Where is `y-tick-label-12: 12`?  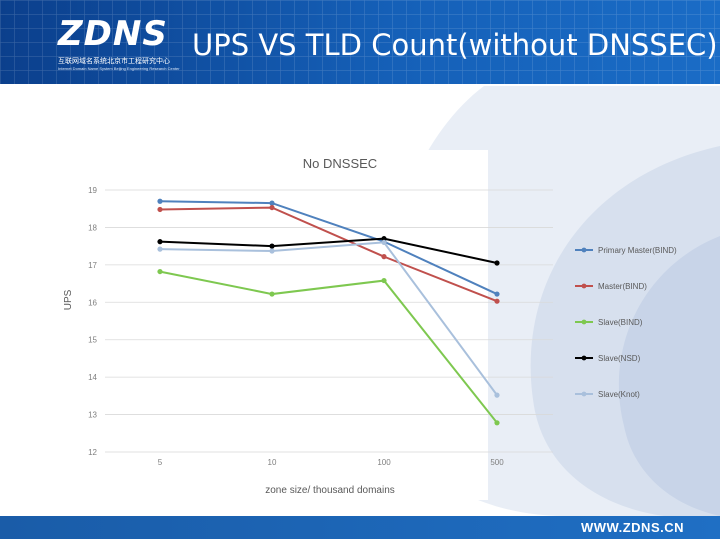
y-tick-label-12: 12 is located at coordinates (92, 452).